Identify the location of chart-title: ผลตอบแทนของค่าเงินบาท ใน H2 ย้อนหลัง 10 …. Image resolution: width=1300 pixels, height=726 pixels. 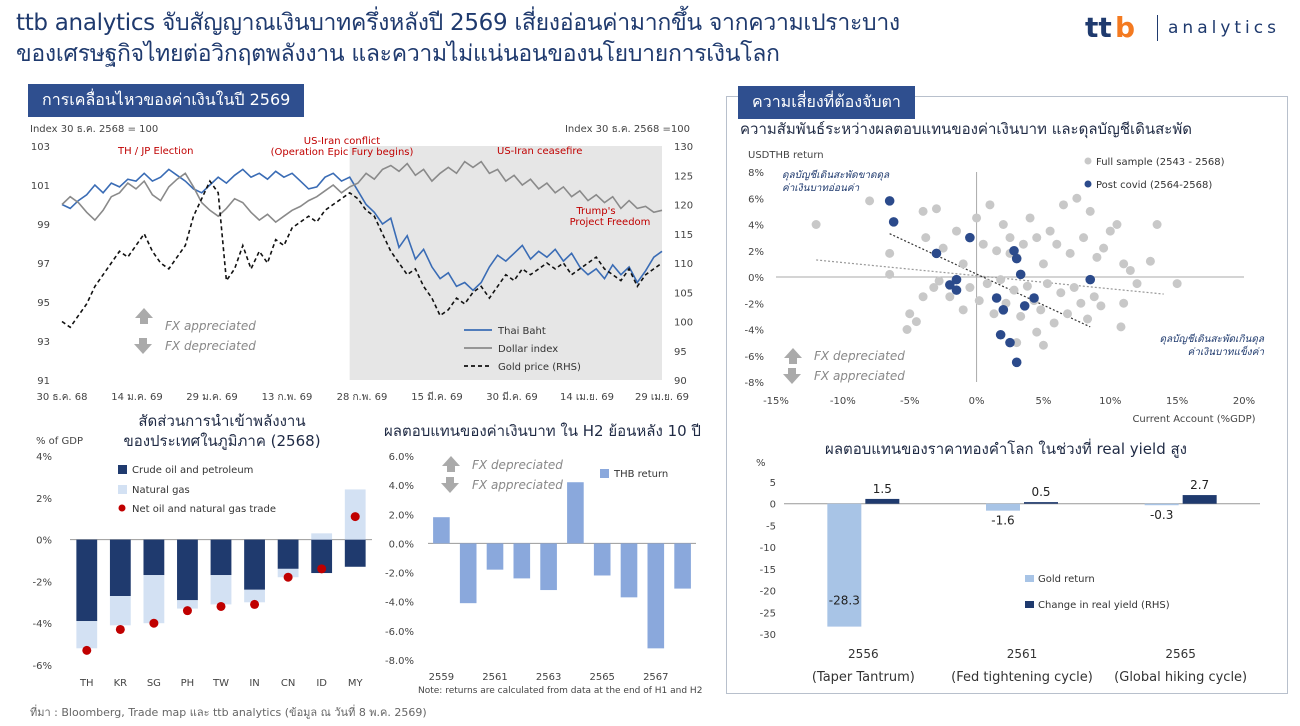
(542, 431).